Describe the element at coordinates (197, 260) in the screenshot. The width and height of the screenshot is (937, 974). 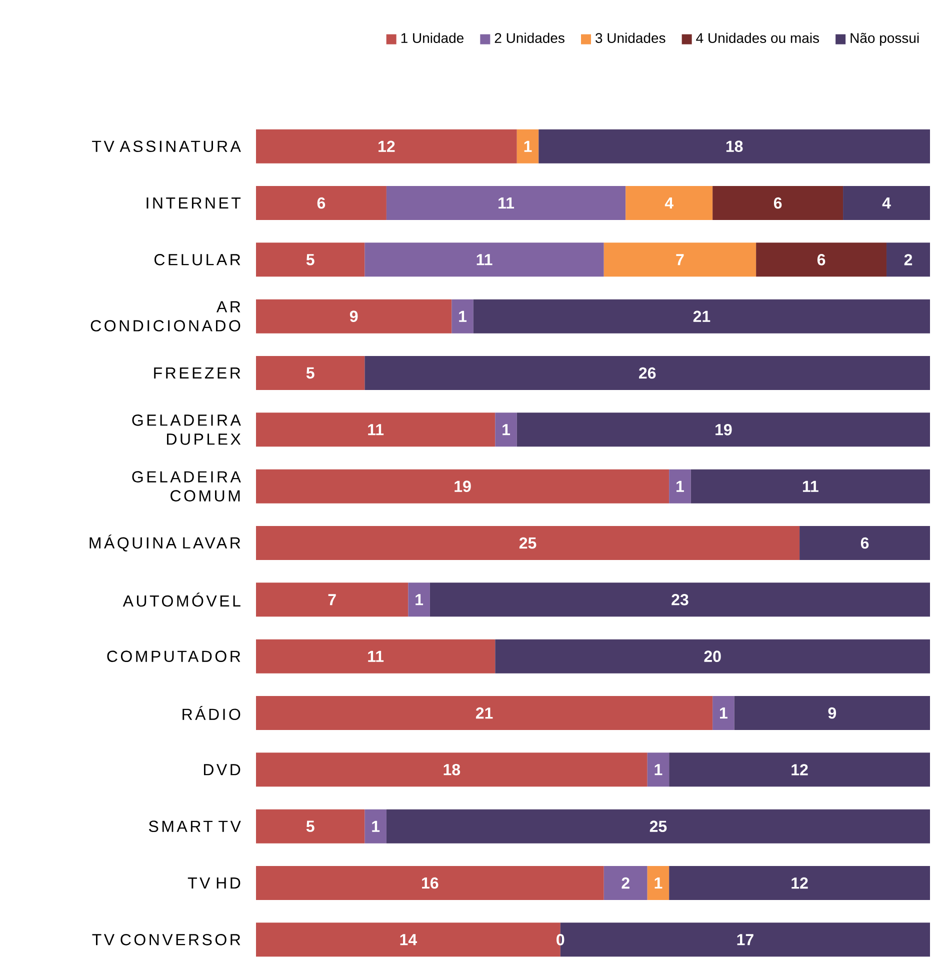
I see `y-tick-label: CELULAR` at that location.